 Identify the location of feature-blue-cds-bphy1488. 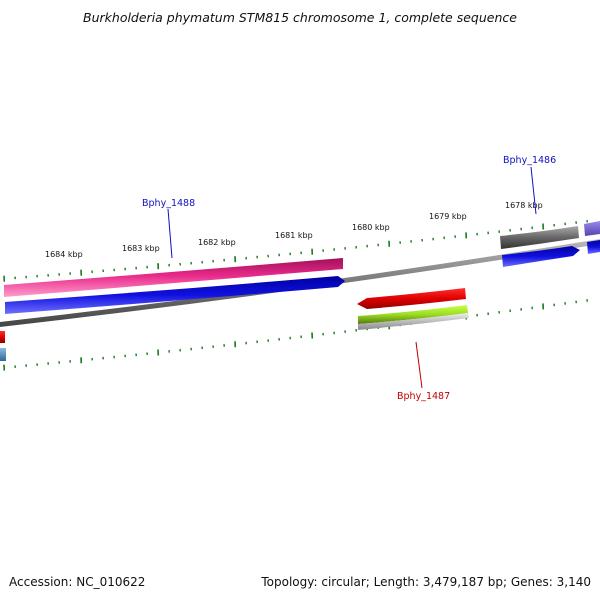
(175, 295).